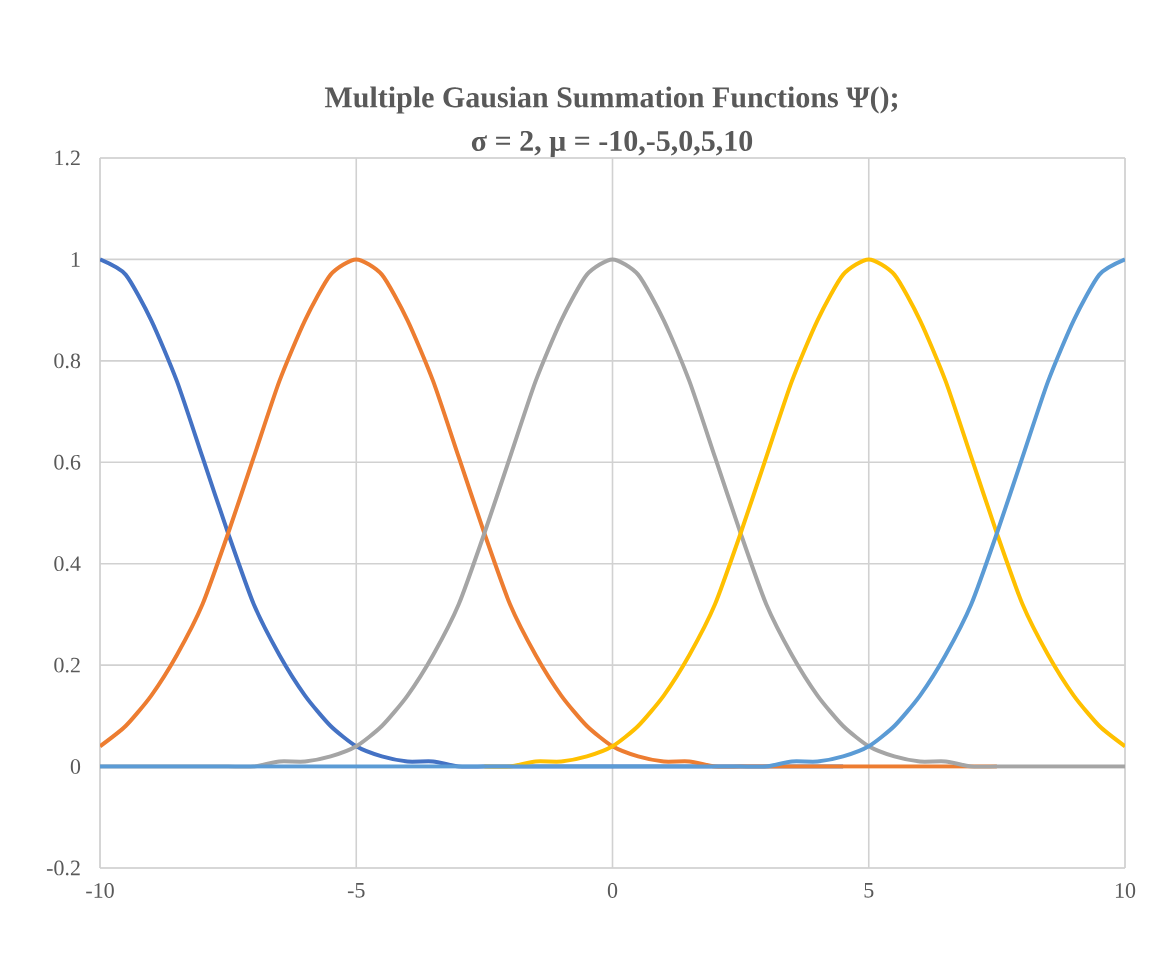 This screenshot has width=1157, height=964. What do you see at coordinates (611, 100) in the screenshot?
I see `chart-title: Multiple Gausian Summation Functions Ψ();` at bounding box center [611, 100].